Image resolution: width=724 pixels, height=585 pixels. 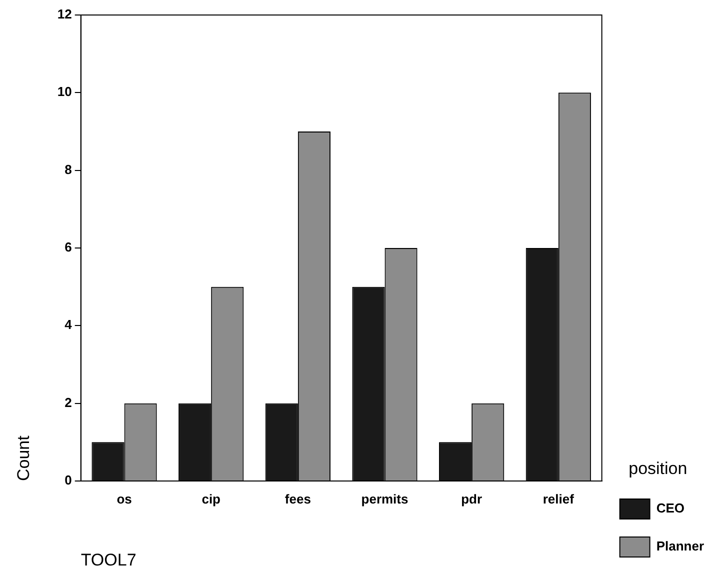 What do you see at coordinates (124, 498) in the screenshot?
I see `x-tick-label: os` at bounding box center [124, 498].